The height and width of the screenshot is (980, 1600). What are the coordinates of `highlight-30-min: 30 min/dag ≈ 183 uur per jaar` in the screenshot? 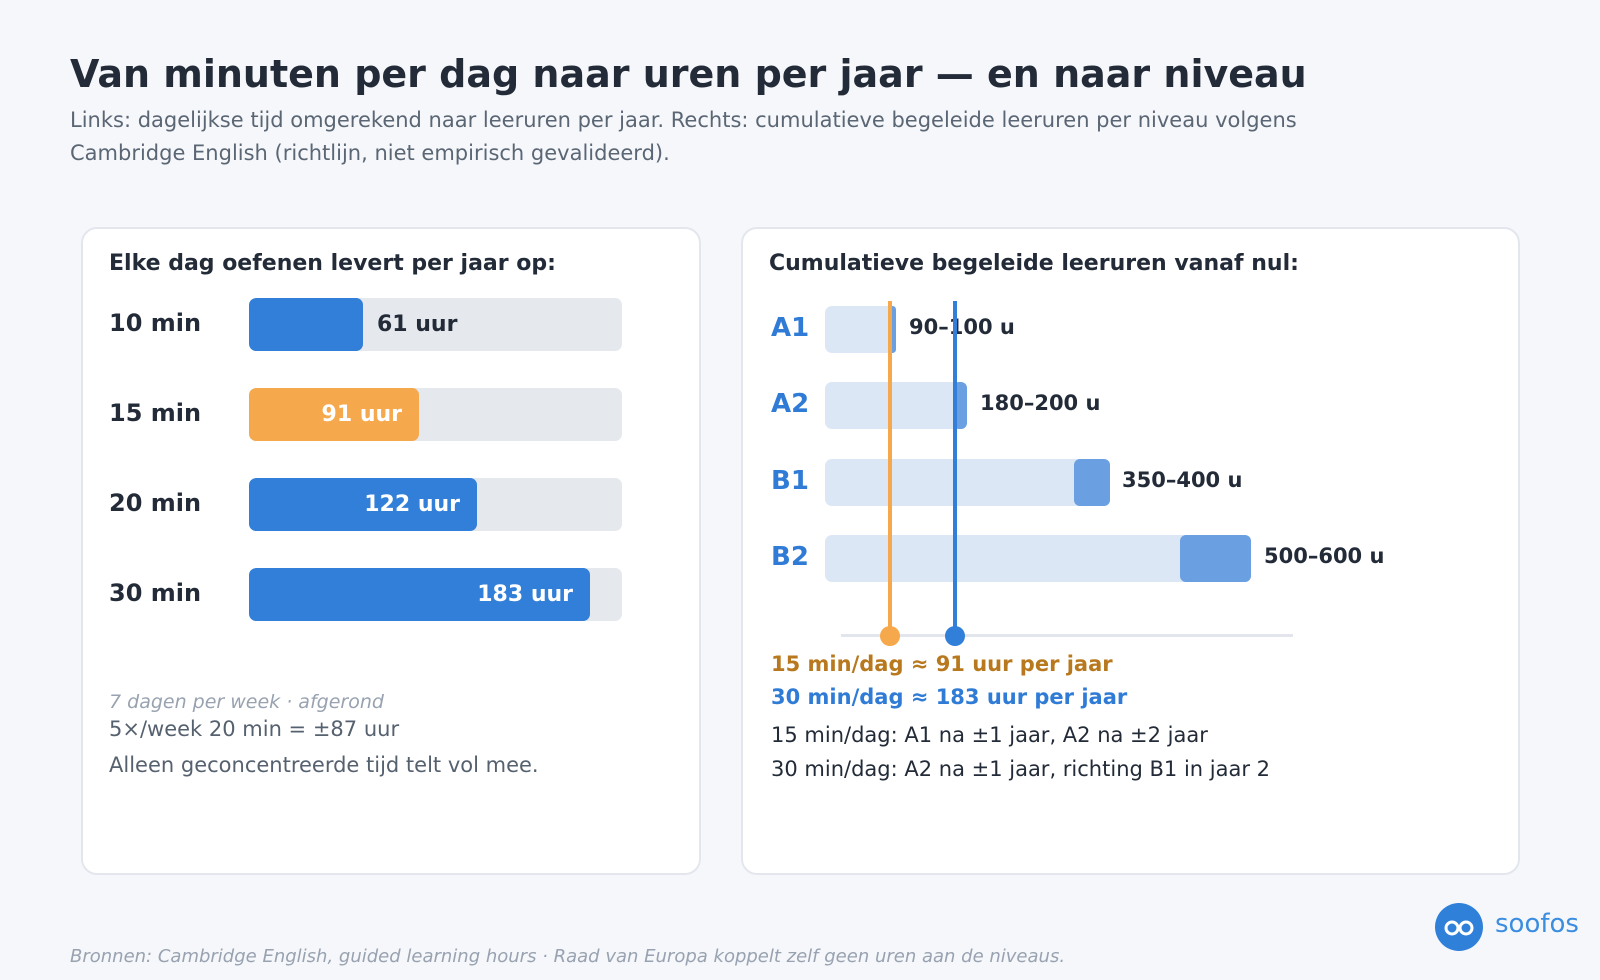 It's located at (949, 697).